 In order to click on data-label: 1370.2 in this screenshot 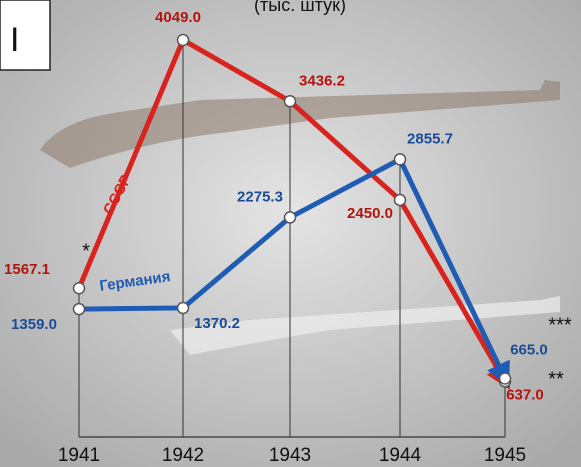, I will do `click(217, 323)`.